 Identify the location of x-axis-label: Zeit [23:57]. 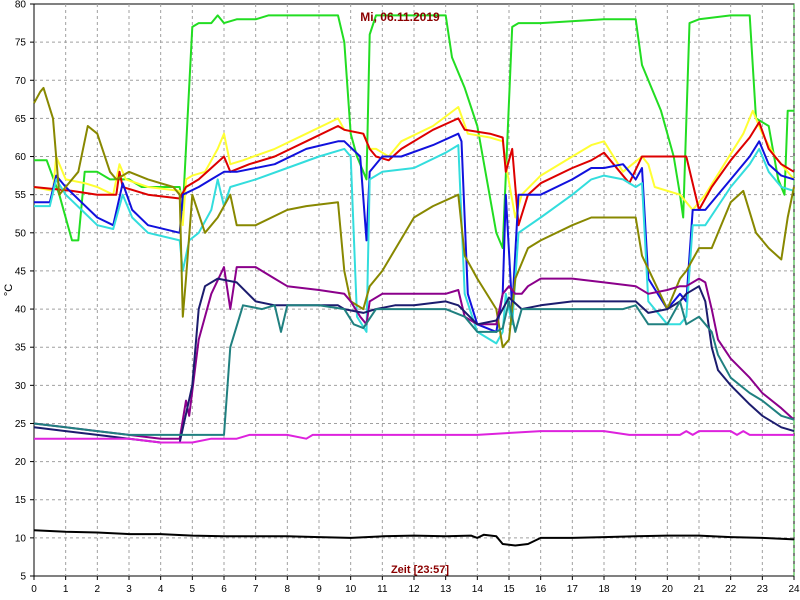
(420, 570).